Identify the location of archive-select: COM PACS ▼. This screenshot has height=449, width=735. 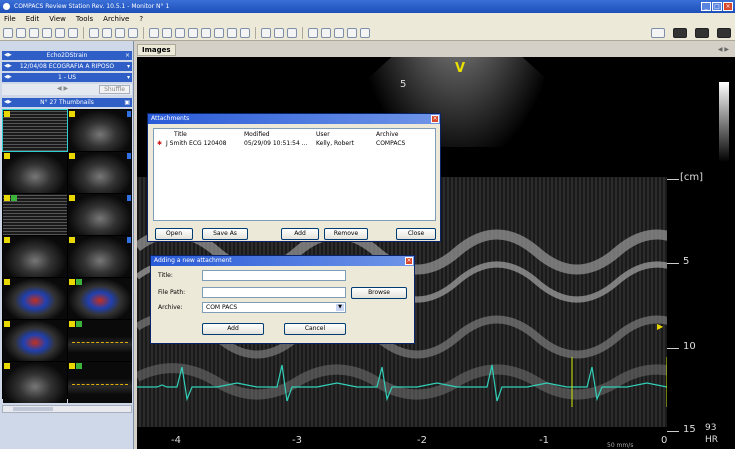
(274, 307).